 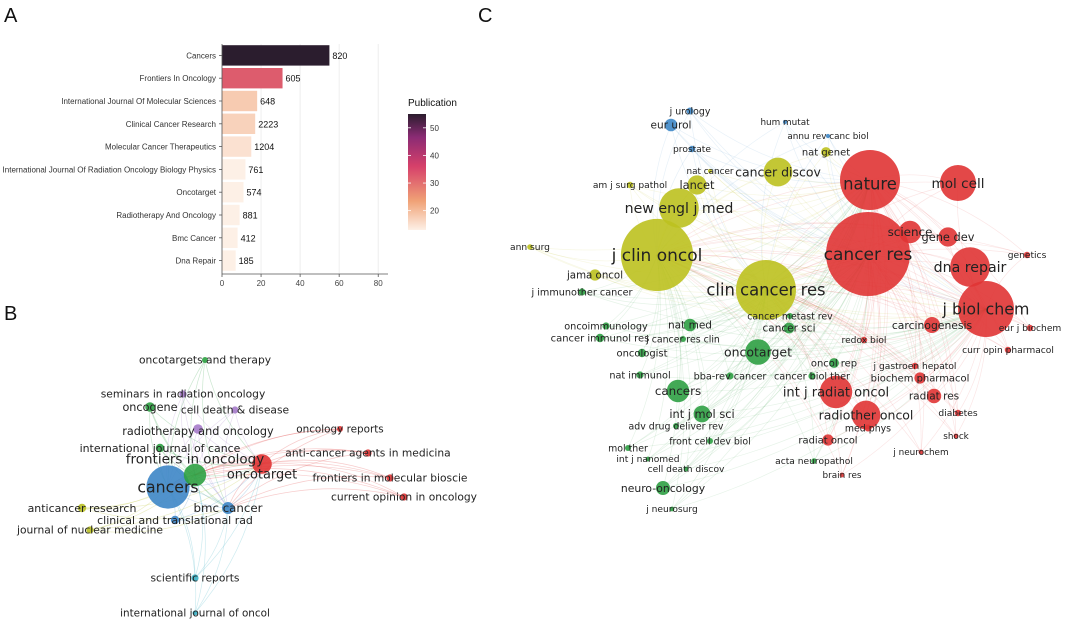 I want to click on legend-tick-20: 20, so click(x=434, y=211).